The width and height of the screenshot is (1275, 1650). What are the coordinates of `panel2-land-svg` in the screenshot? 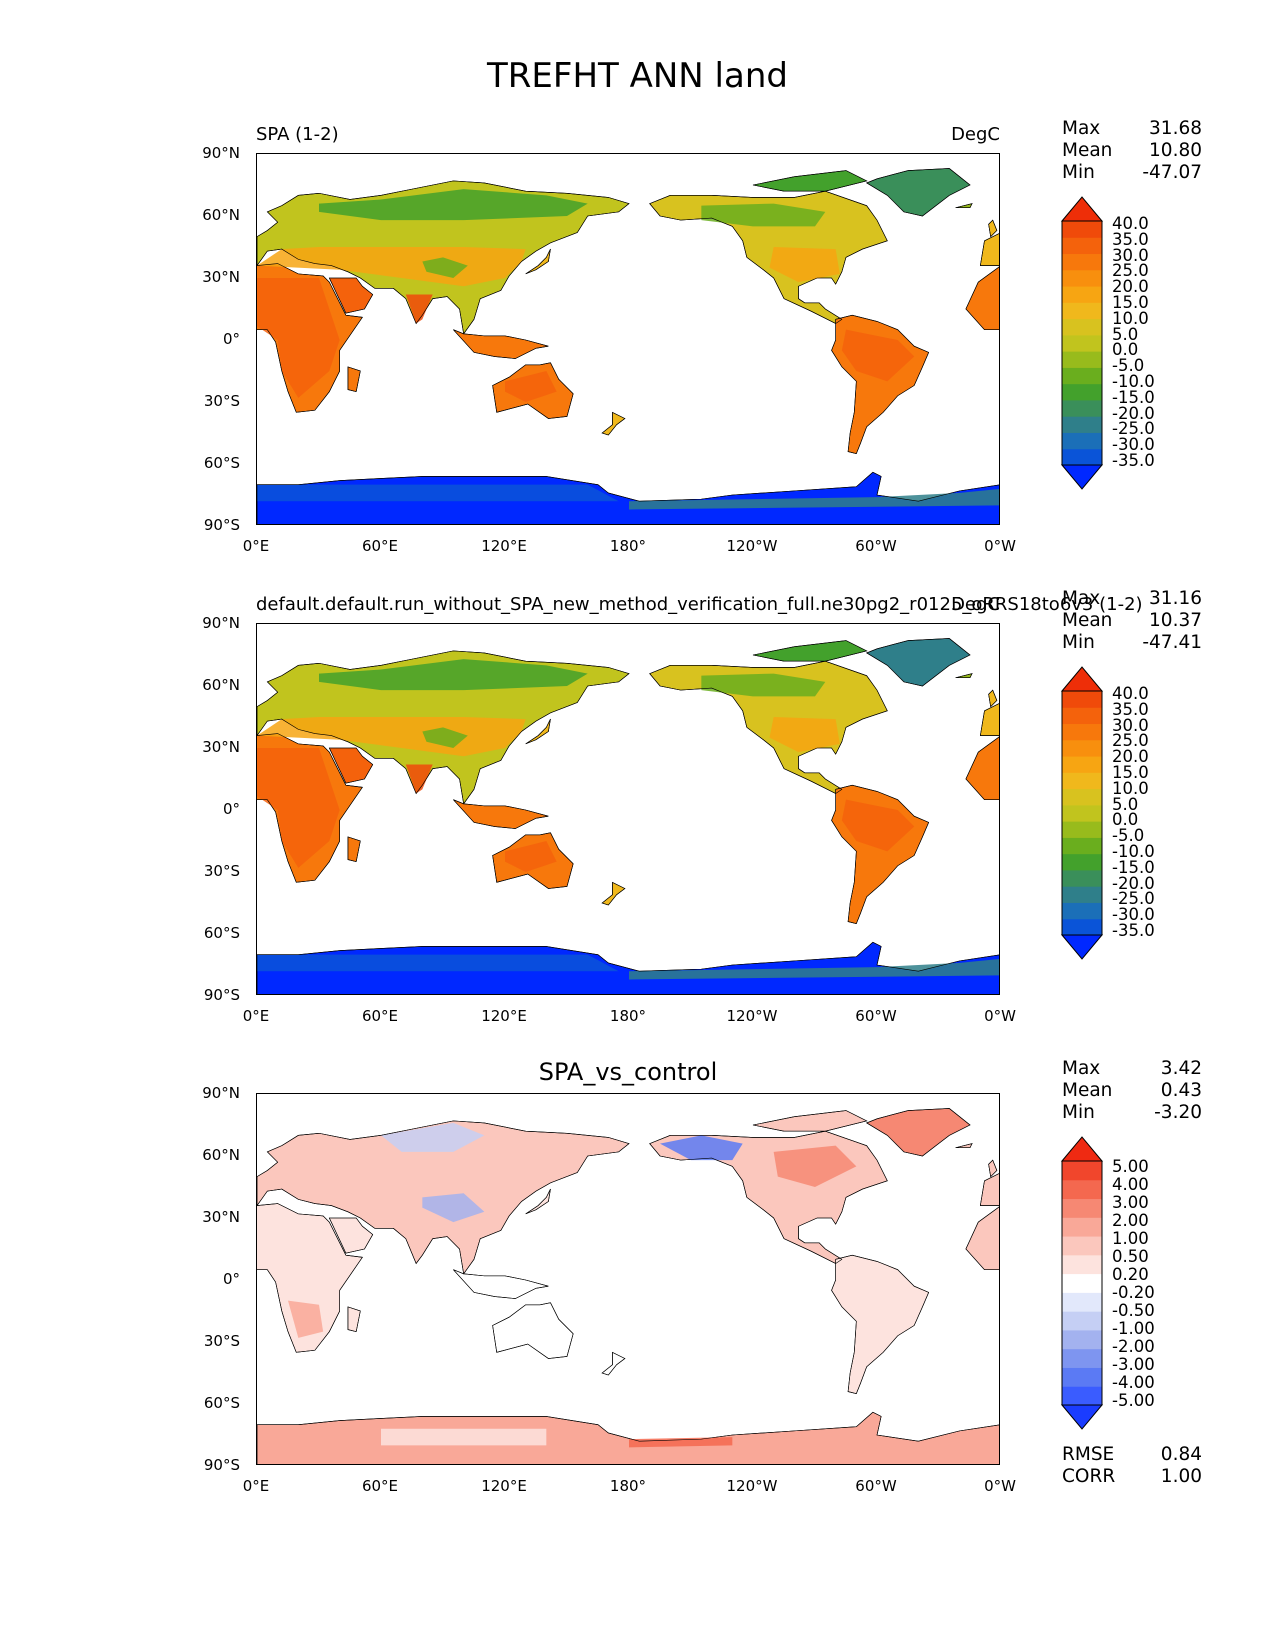 It's located at (628, 816).